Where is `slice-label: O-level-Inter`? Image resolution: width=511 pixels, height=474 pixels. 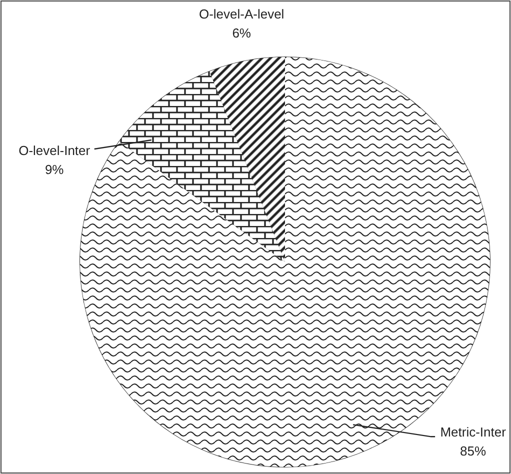
slice-label: O-level-Inter is located at coordinates (54, 150).